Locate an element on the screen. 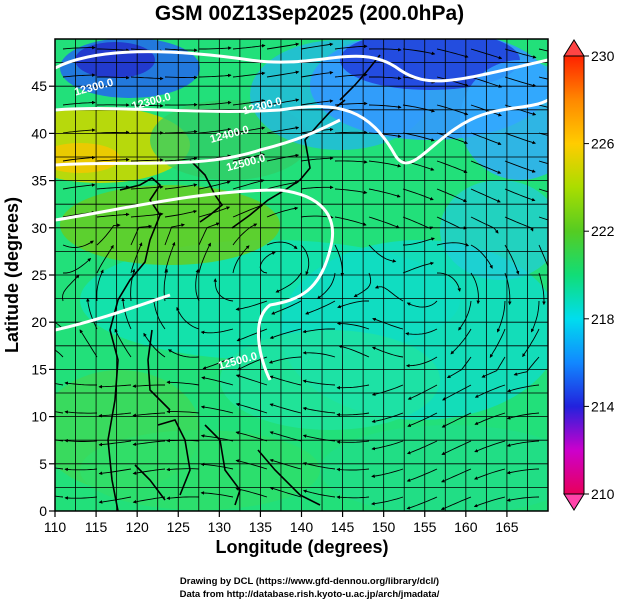  x-tick-label: 155 is located at coordinates (425, 527).